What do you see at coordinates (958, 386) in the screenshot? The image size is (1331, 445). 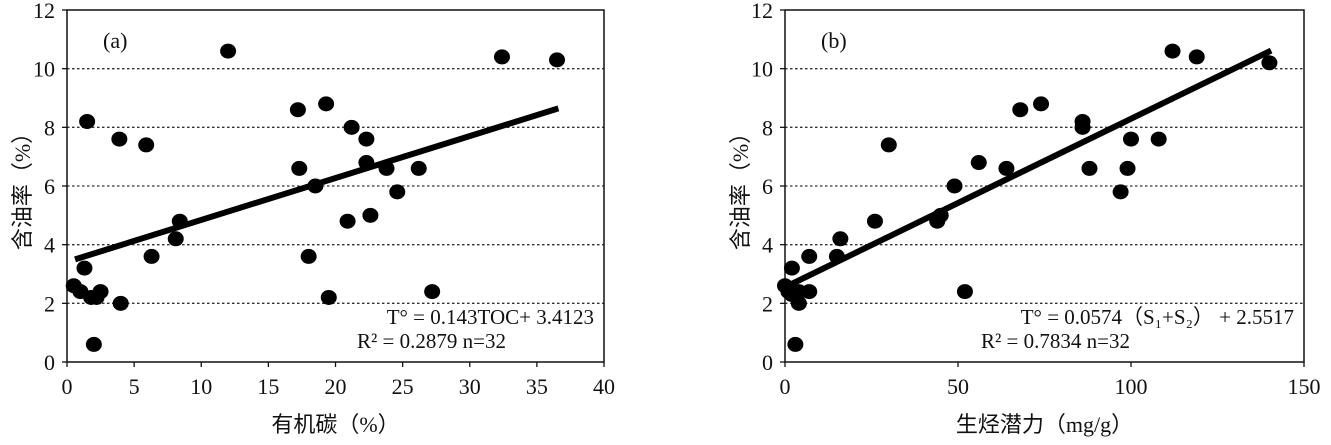 I see `x-tick-label: 50` at bounding box center [958, 386].